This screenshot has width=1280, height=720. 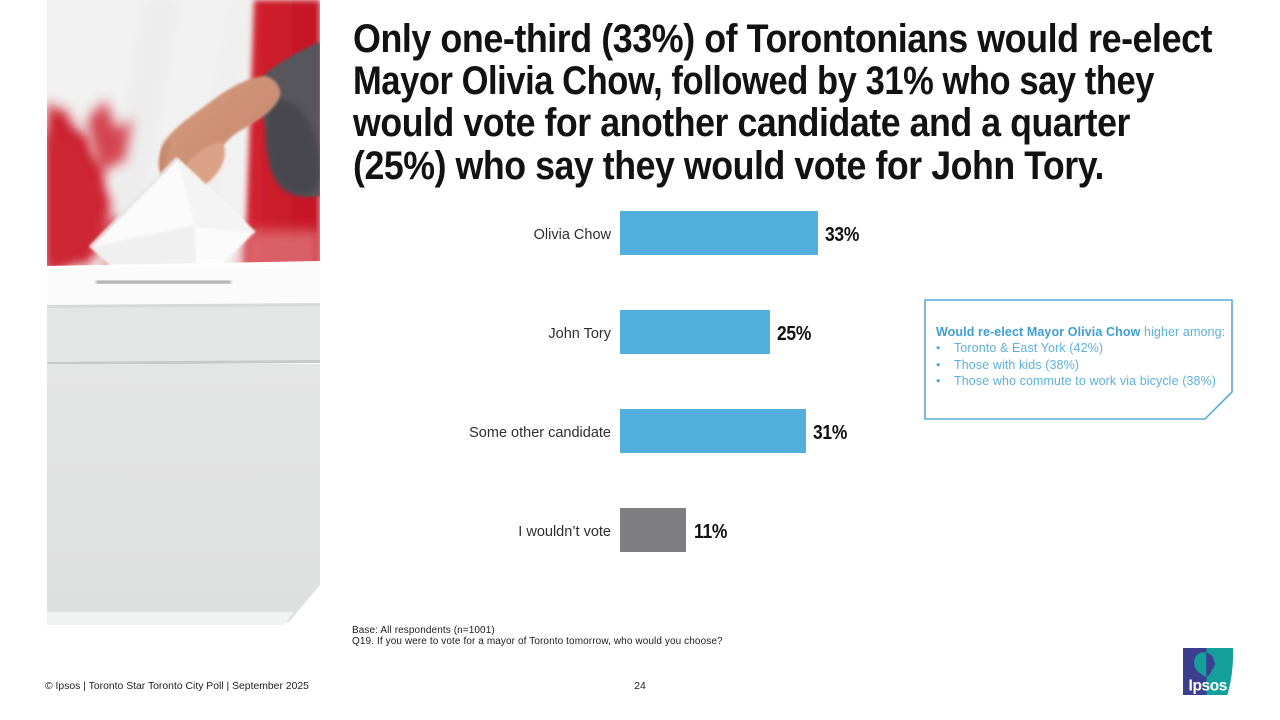 What do you see at coordinates (1208, 686) in the screenshot?
I see `svg-text: Ipsos` at bounding box center [1208, 686].